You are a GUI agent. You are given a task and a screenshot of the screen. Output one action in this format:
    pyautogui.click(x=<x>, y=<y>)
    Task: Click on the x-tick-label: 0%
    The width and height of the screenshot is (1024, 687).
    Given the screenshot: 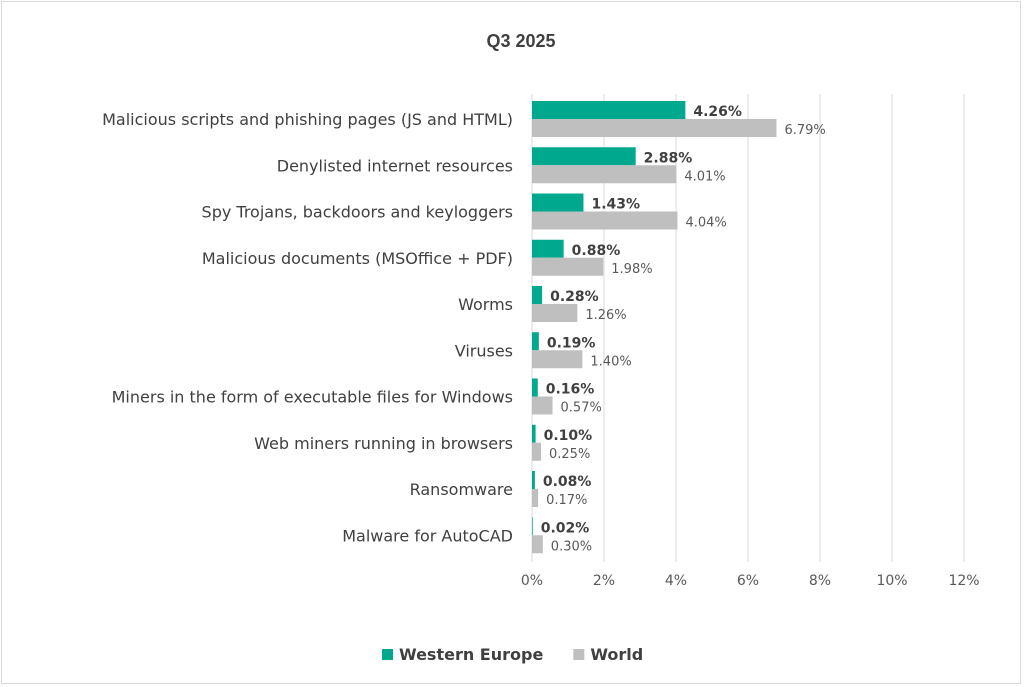 What is the action you would take?
    pyautogui.click(x=532, y=581)
    